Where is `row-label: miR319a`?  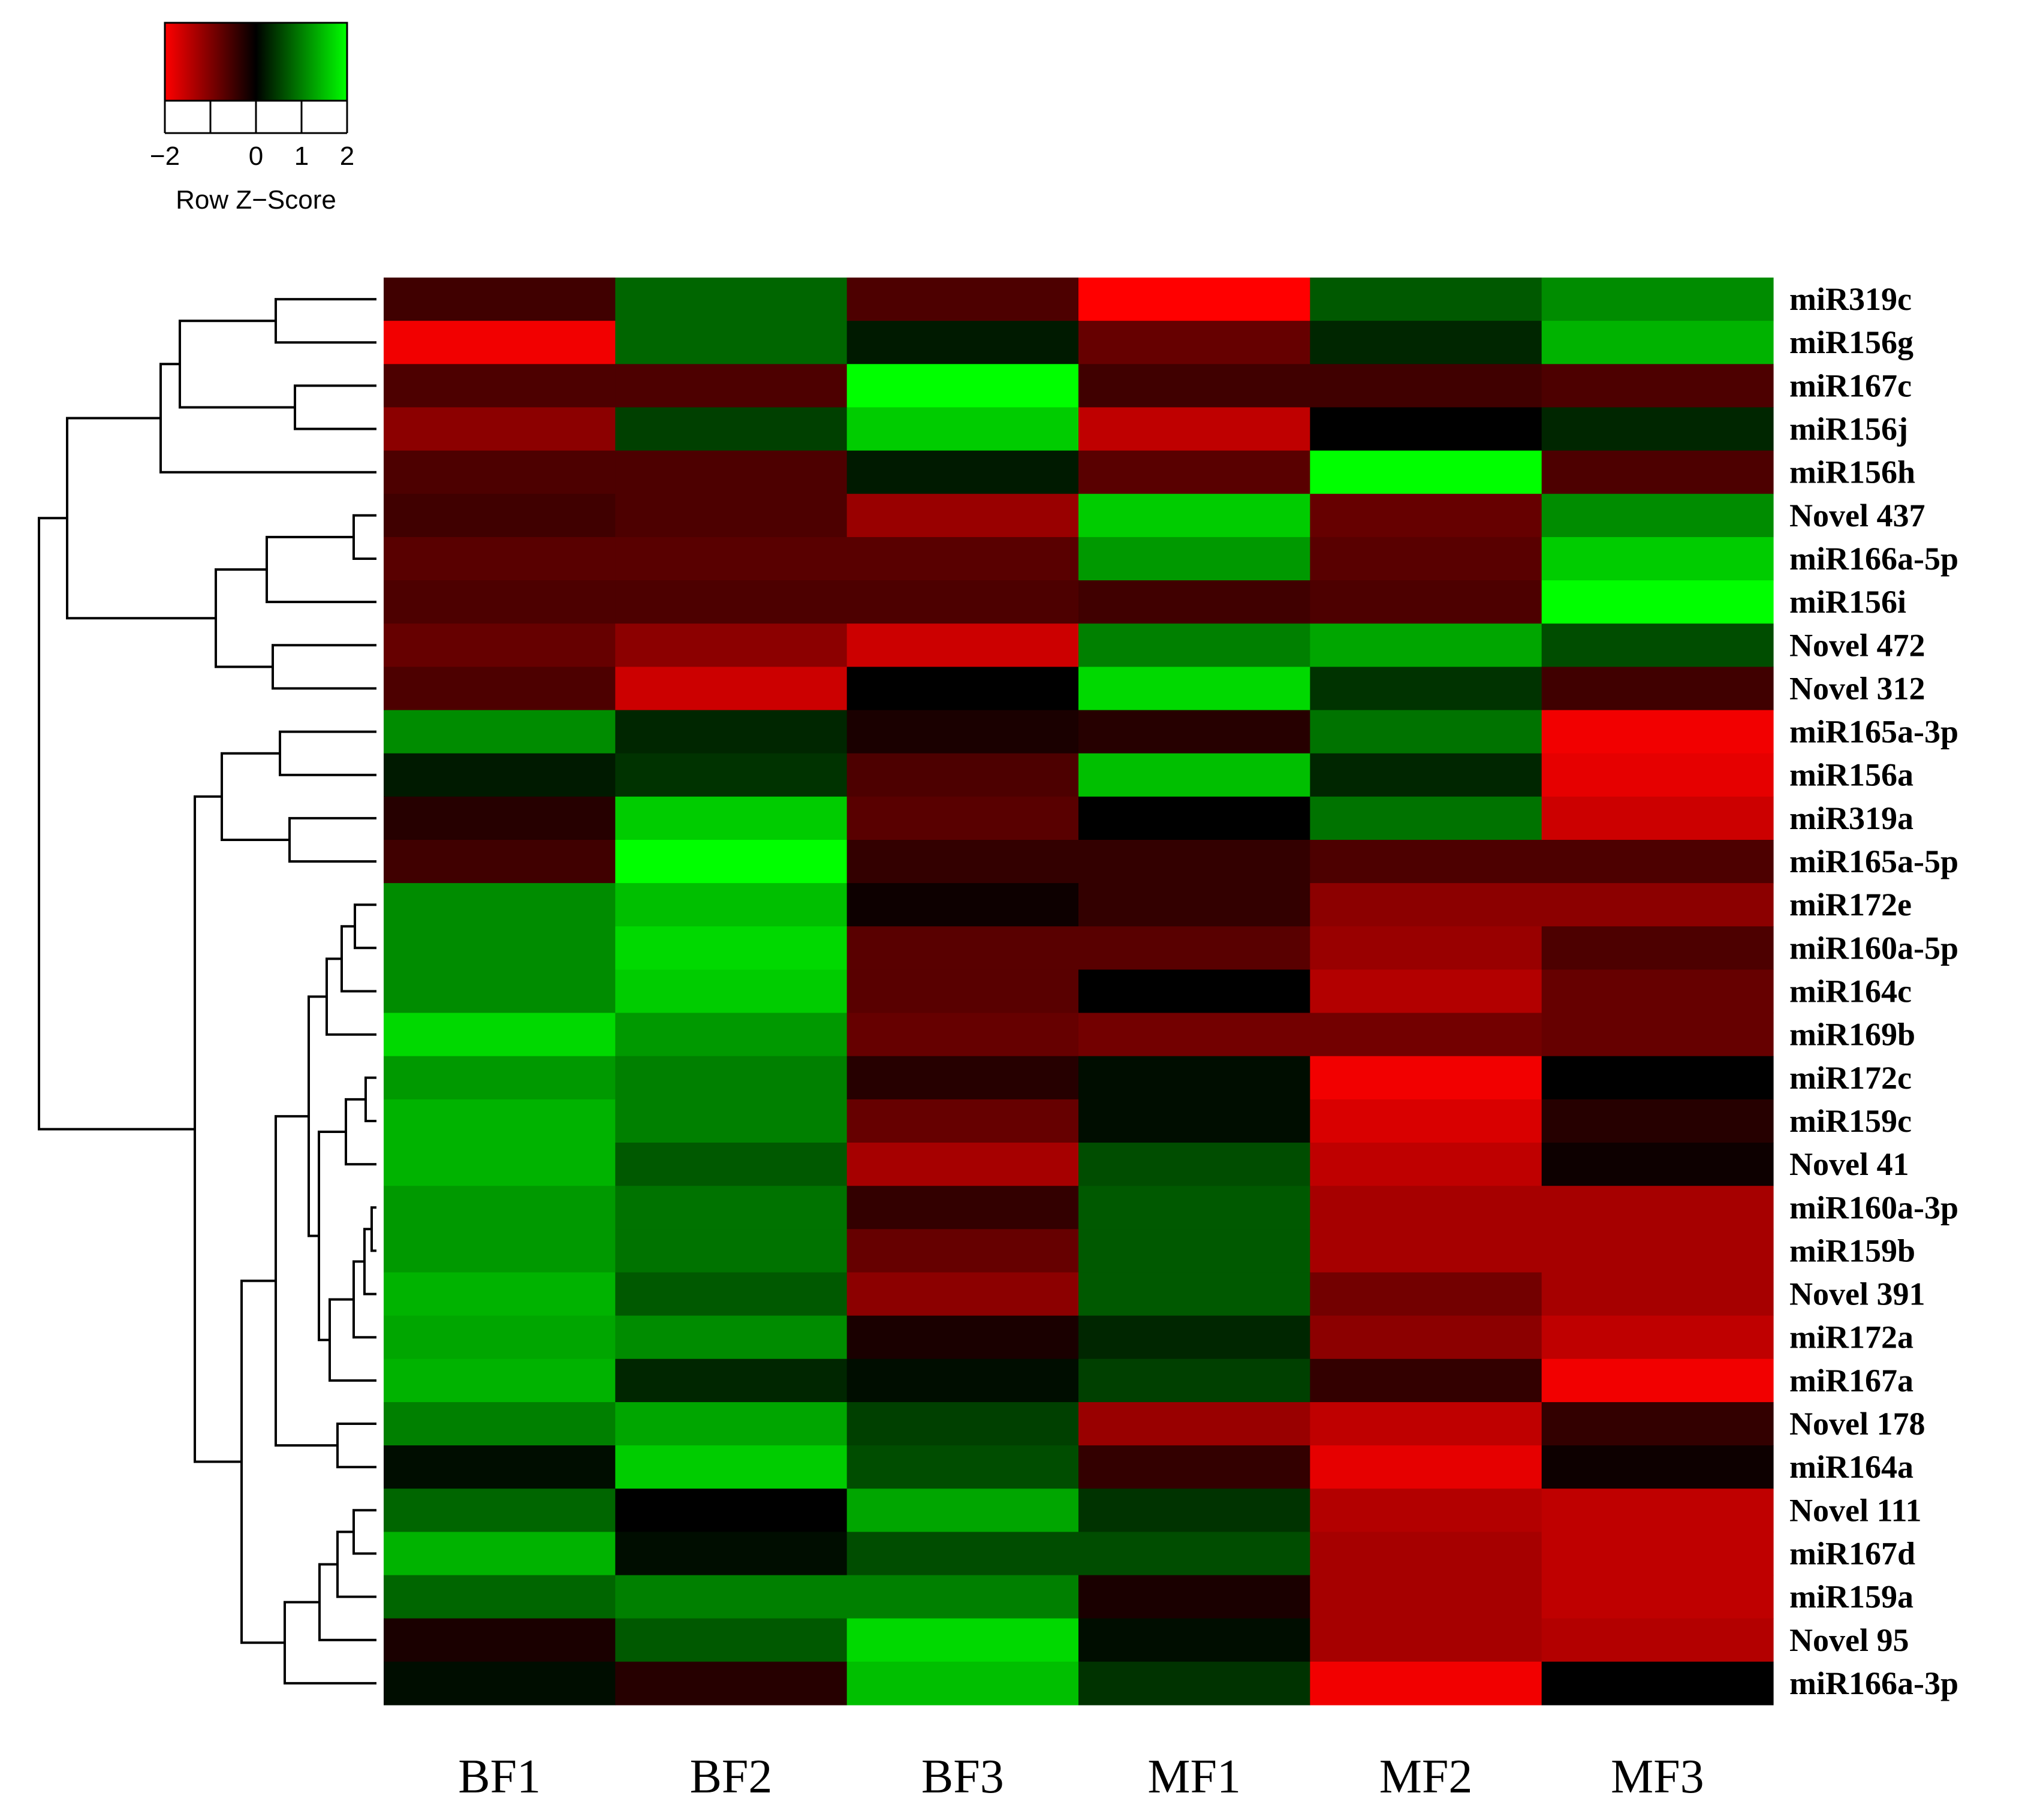
row-label: miR319a is located at coordinates (1851, 818).